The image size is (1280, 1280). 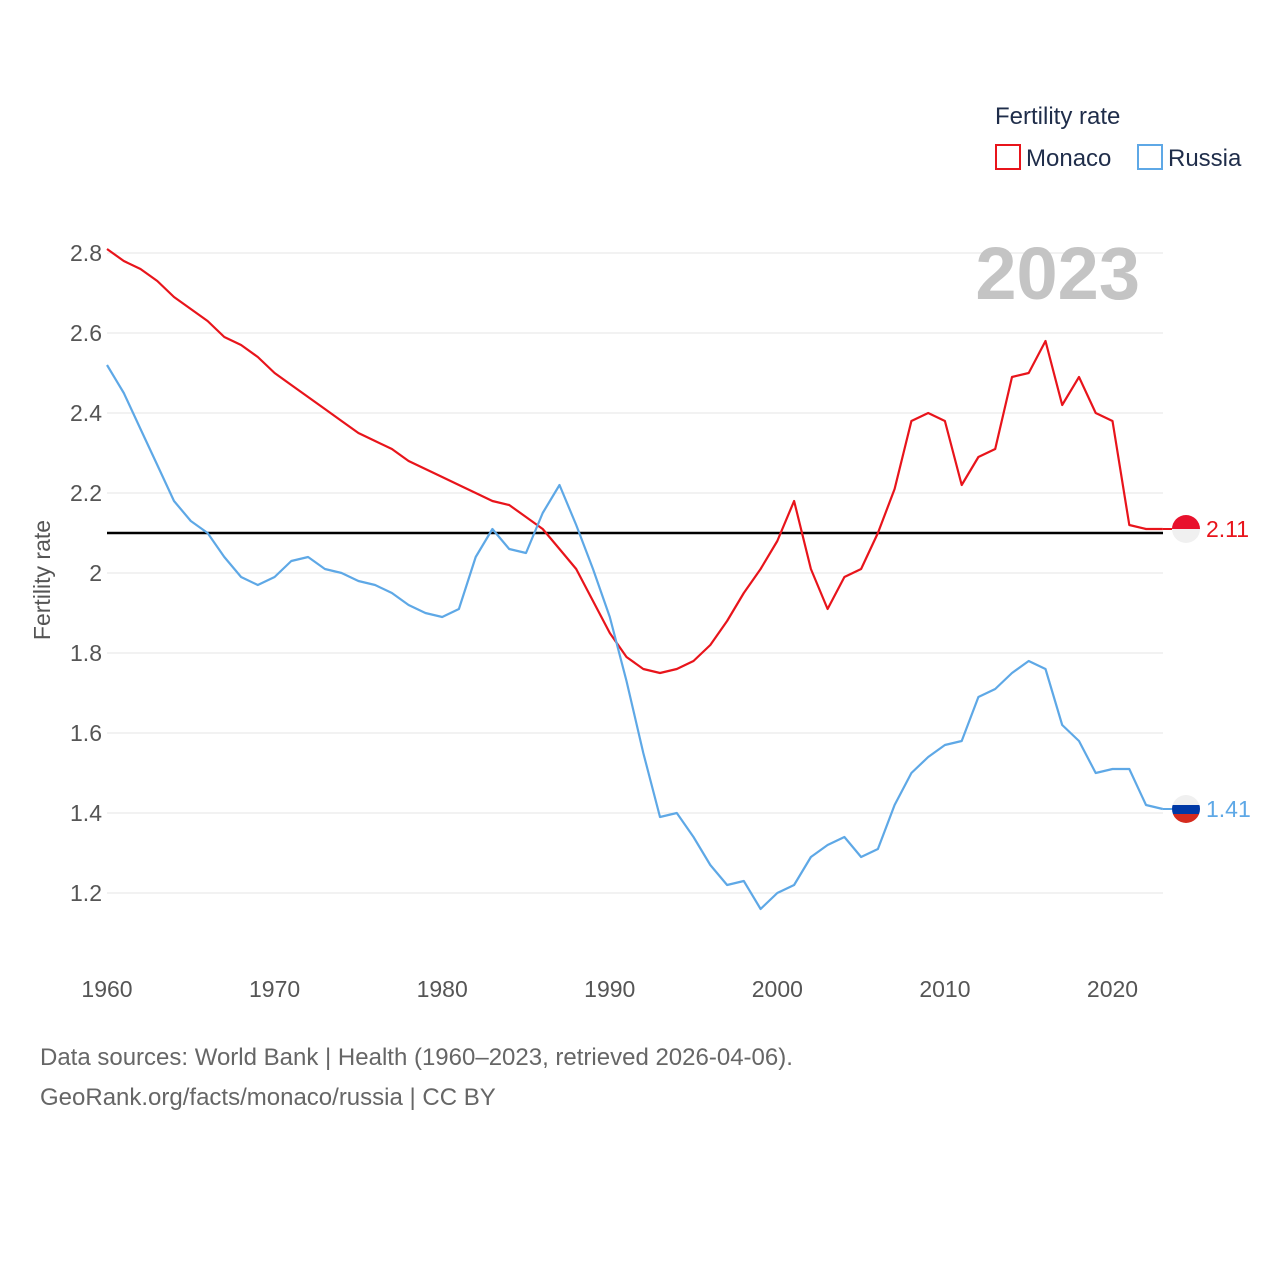 What do you see at coordinates (1205, 158) in the screenshot?
I see `legend-label-russia: Russia` at bounding box center [1205, 158].